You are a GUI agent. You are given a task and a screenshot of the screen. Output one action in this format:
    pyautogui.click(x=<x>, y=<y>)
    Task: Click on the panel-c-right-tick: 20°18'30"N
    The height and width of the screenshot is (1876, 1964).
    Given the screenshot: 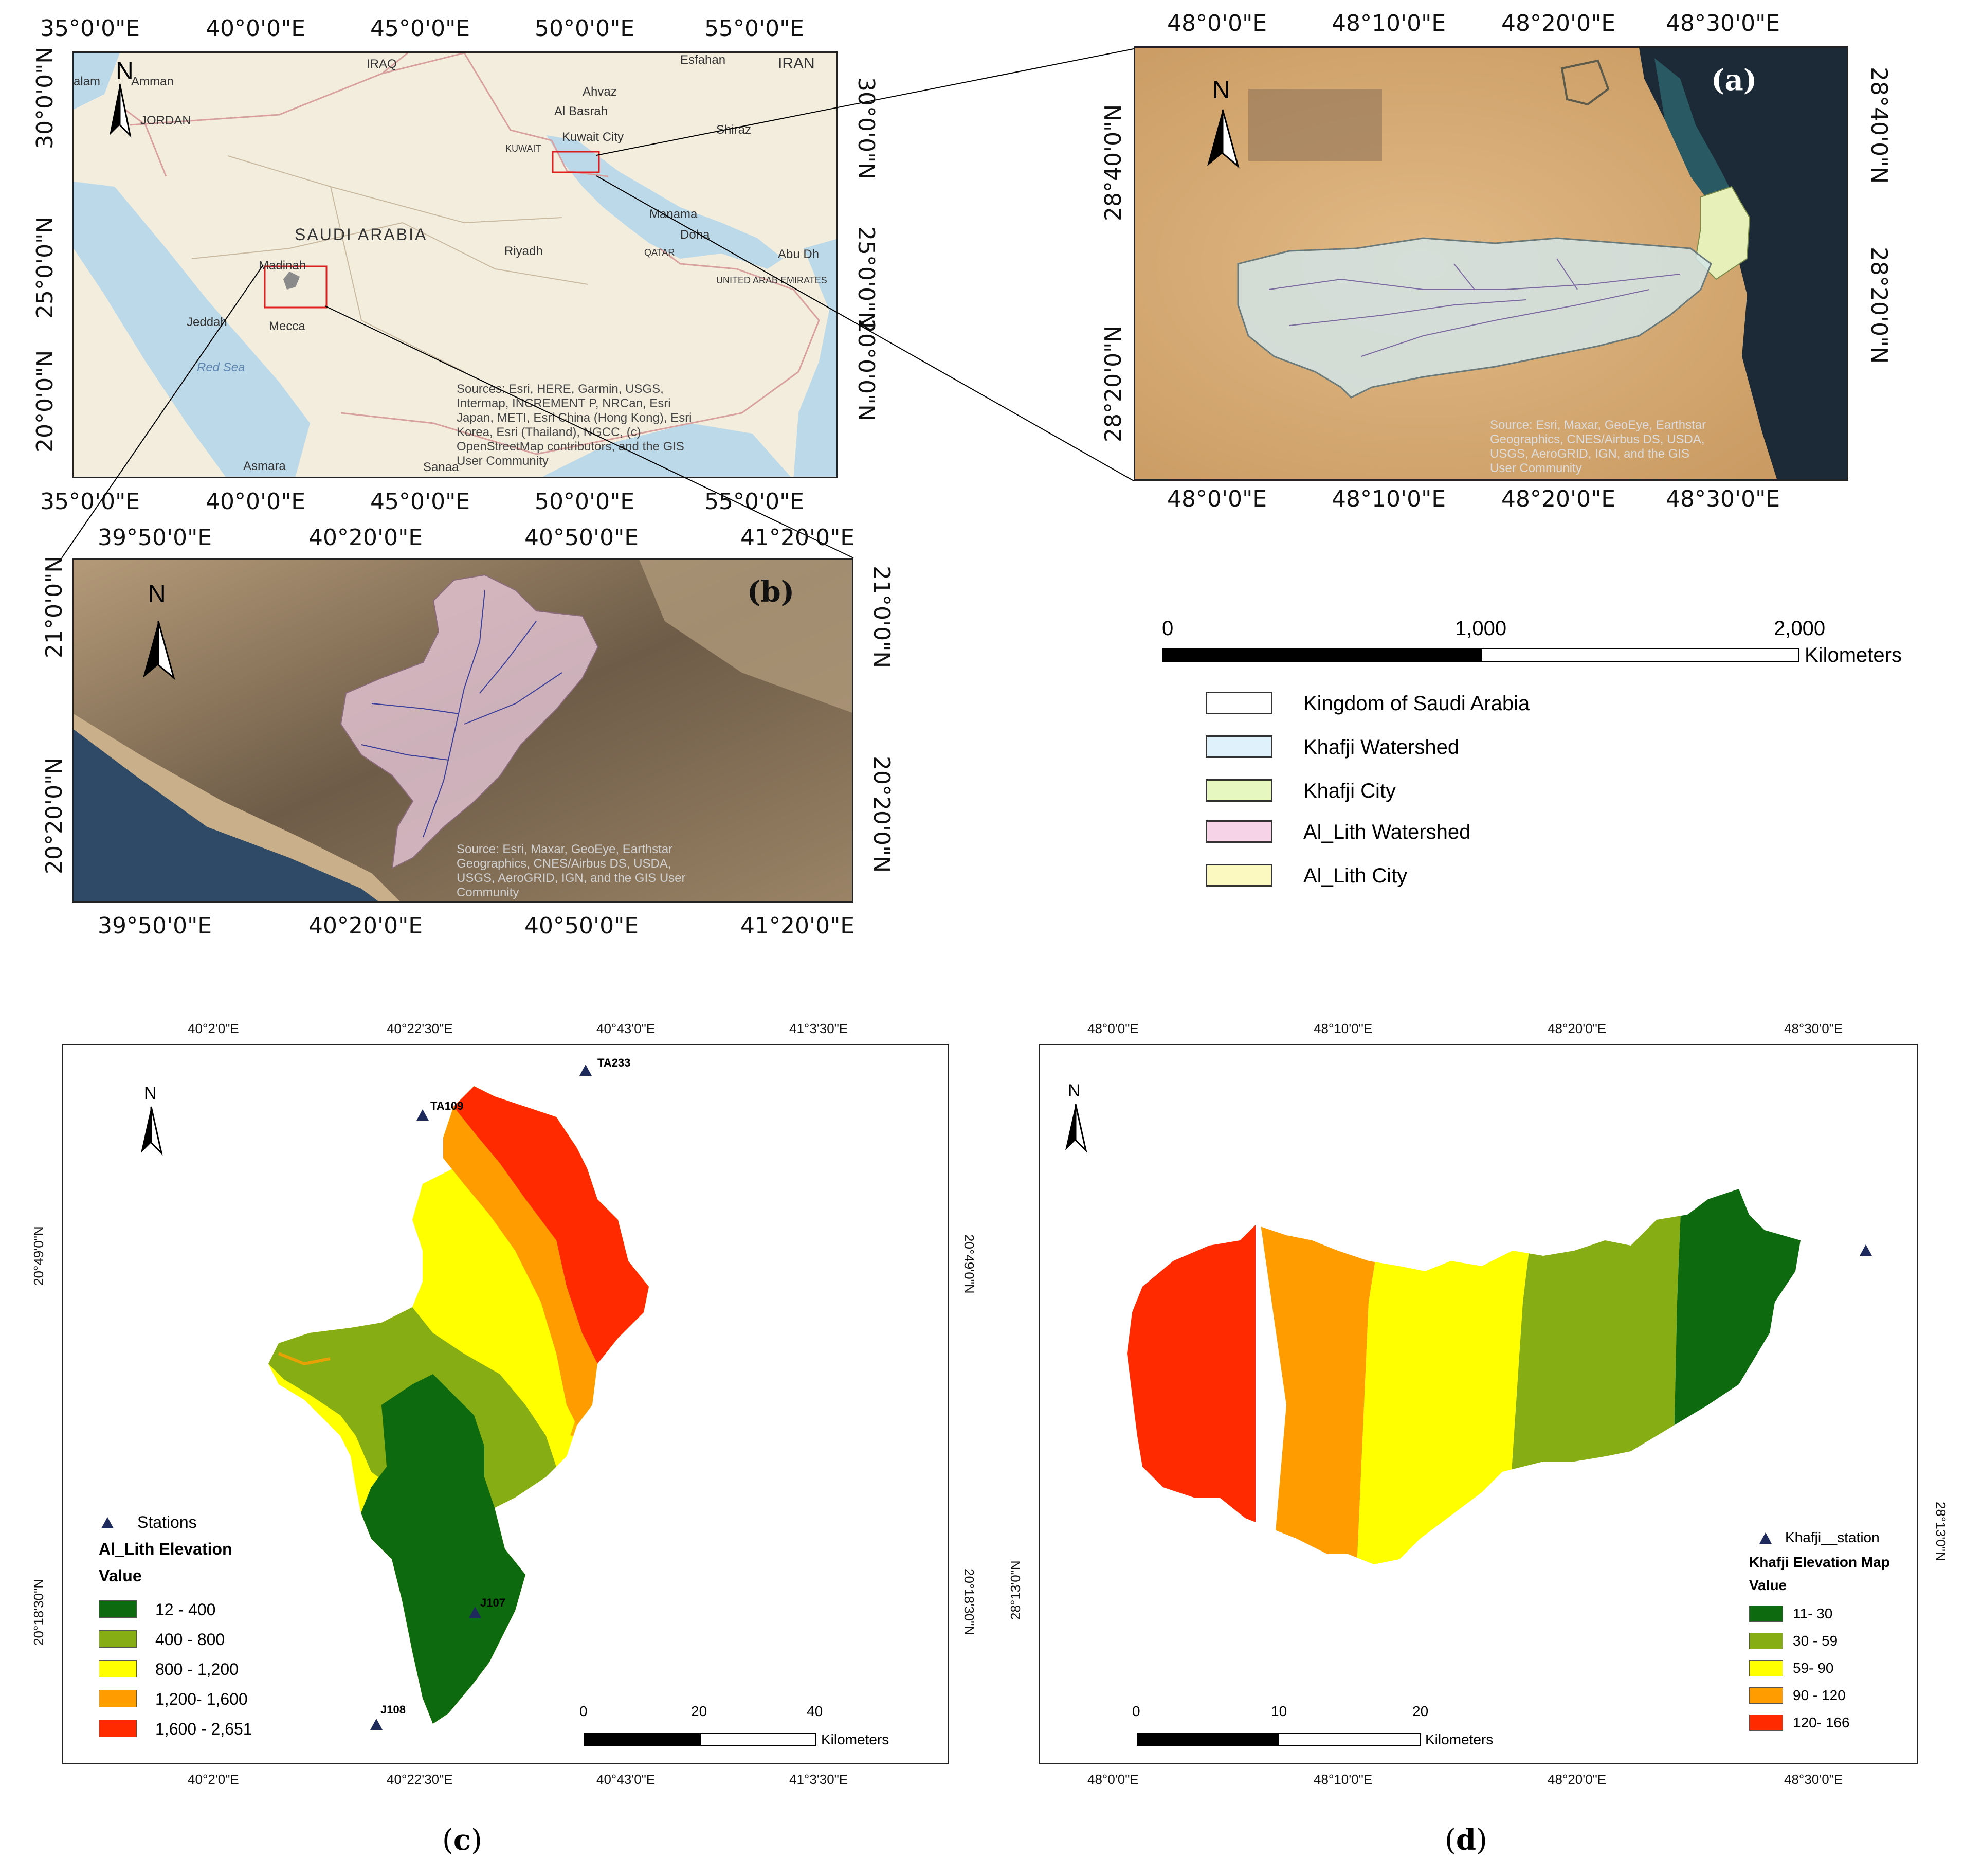 What is the action you would take?
    pyautogui.click(x=969, y=1602)
    